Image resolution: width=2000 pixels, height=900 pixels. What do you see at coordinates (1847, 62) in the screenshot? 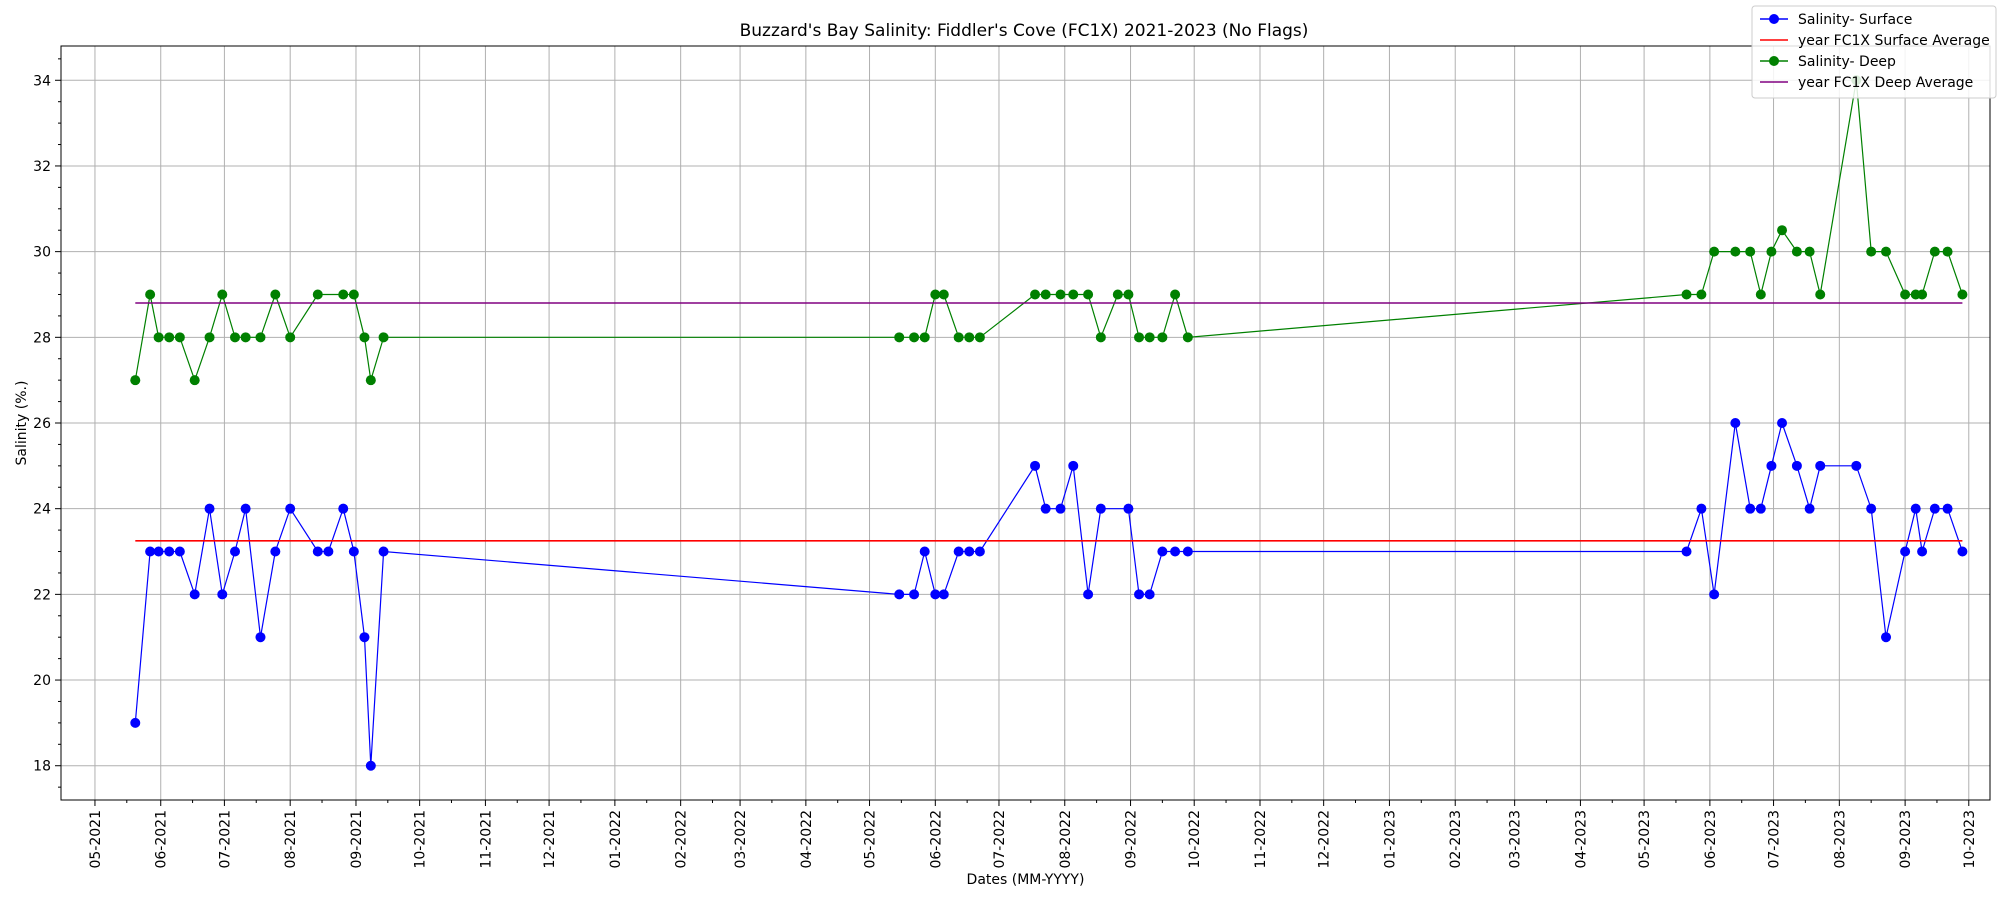
I see `legend-entry: Salinity- Deep` at bounding box center [1847, 62].